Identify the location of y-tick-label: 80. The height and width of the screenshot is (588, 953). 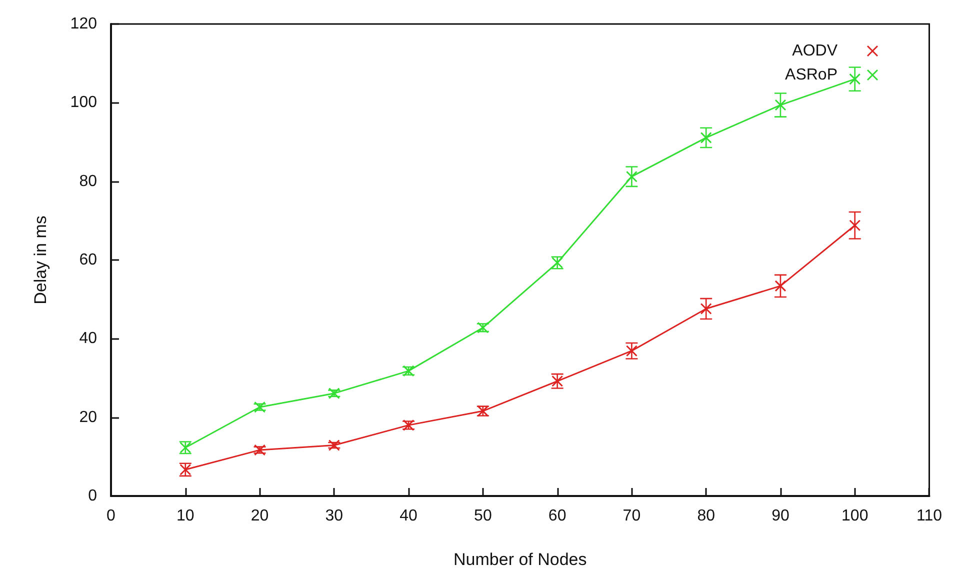
(88, 181).